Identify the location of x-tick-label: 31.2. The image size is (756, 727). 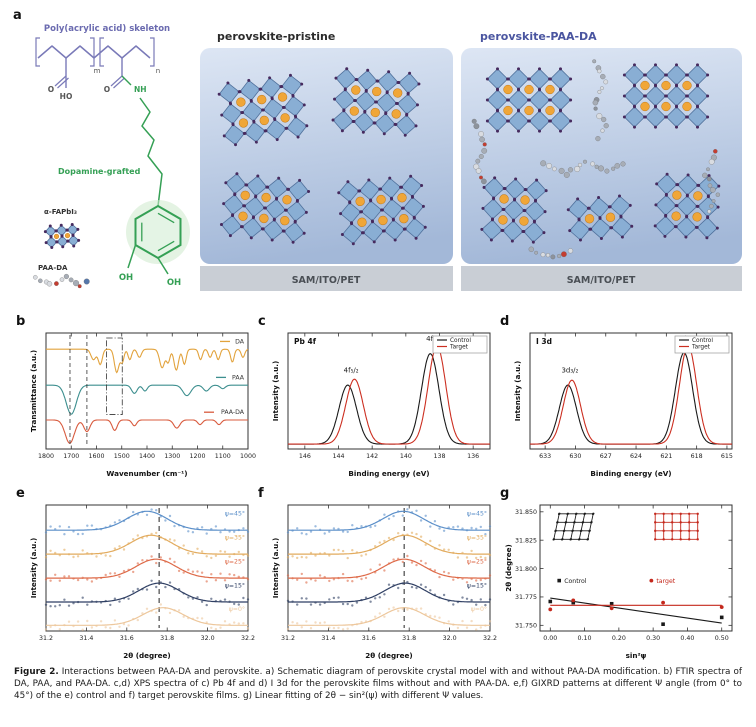
(288, 638).